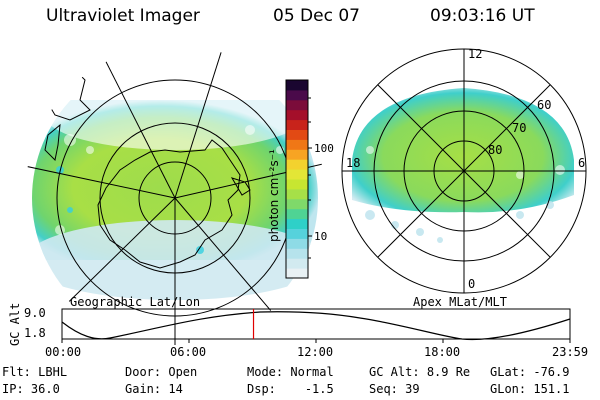  What do you see at coordinates (123, 16) in the screenshot?
I see `instrument-title: Ultraviolet Imager` at bounding box center [123, 16].